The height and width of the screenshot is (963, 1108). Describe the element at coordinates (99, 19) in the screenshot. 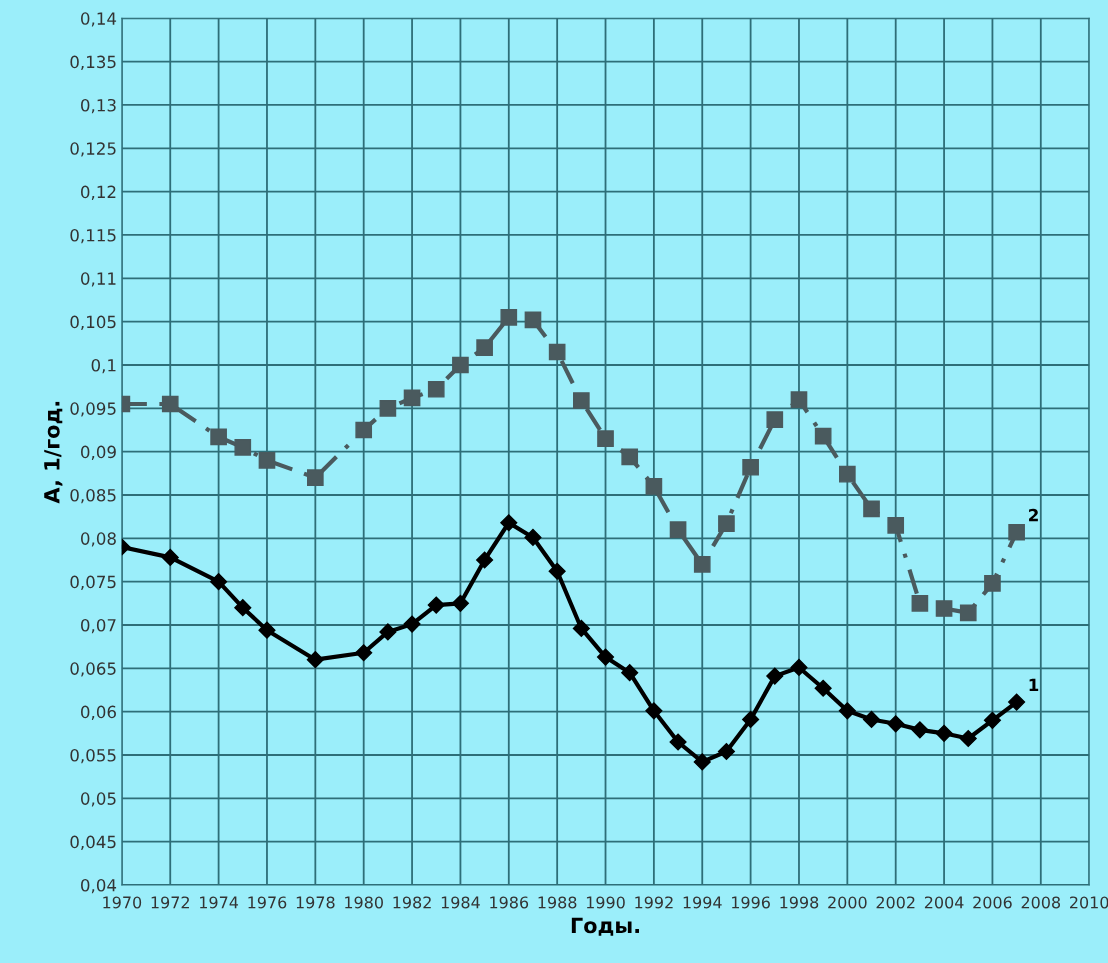

I see `y-tick-label: 0,14` at that location.